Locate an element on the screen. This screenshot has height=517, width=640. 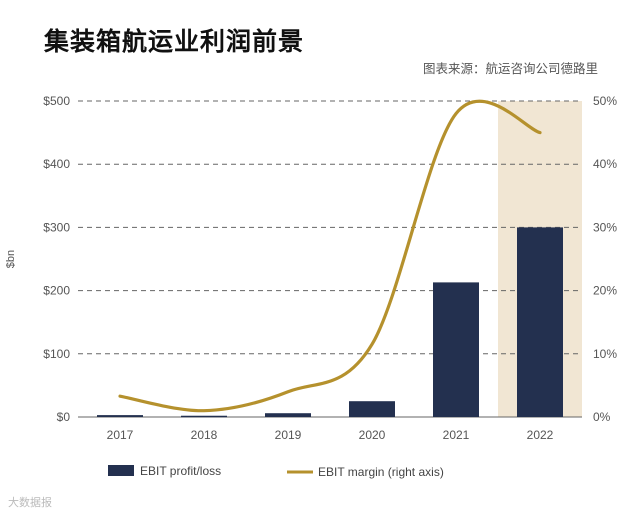
source-note: 图表来源：航运咨询公司德路里 is located at coordinates (511, 68).